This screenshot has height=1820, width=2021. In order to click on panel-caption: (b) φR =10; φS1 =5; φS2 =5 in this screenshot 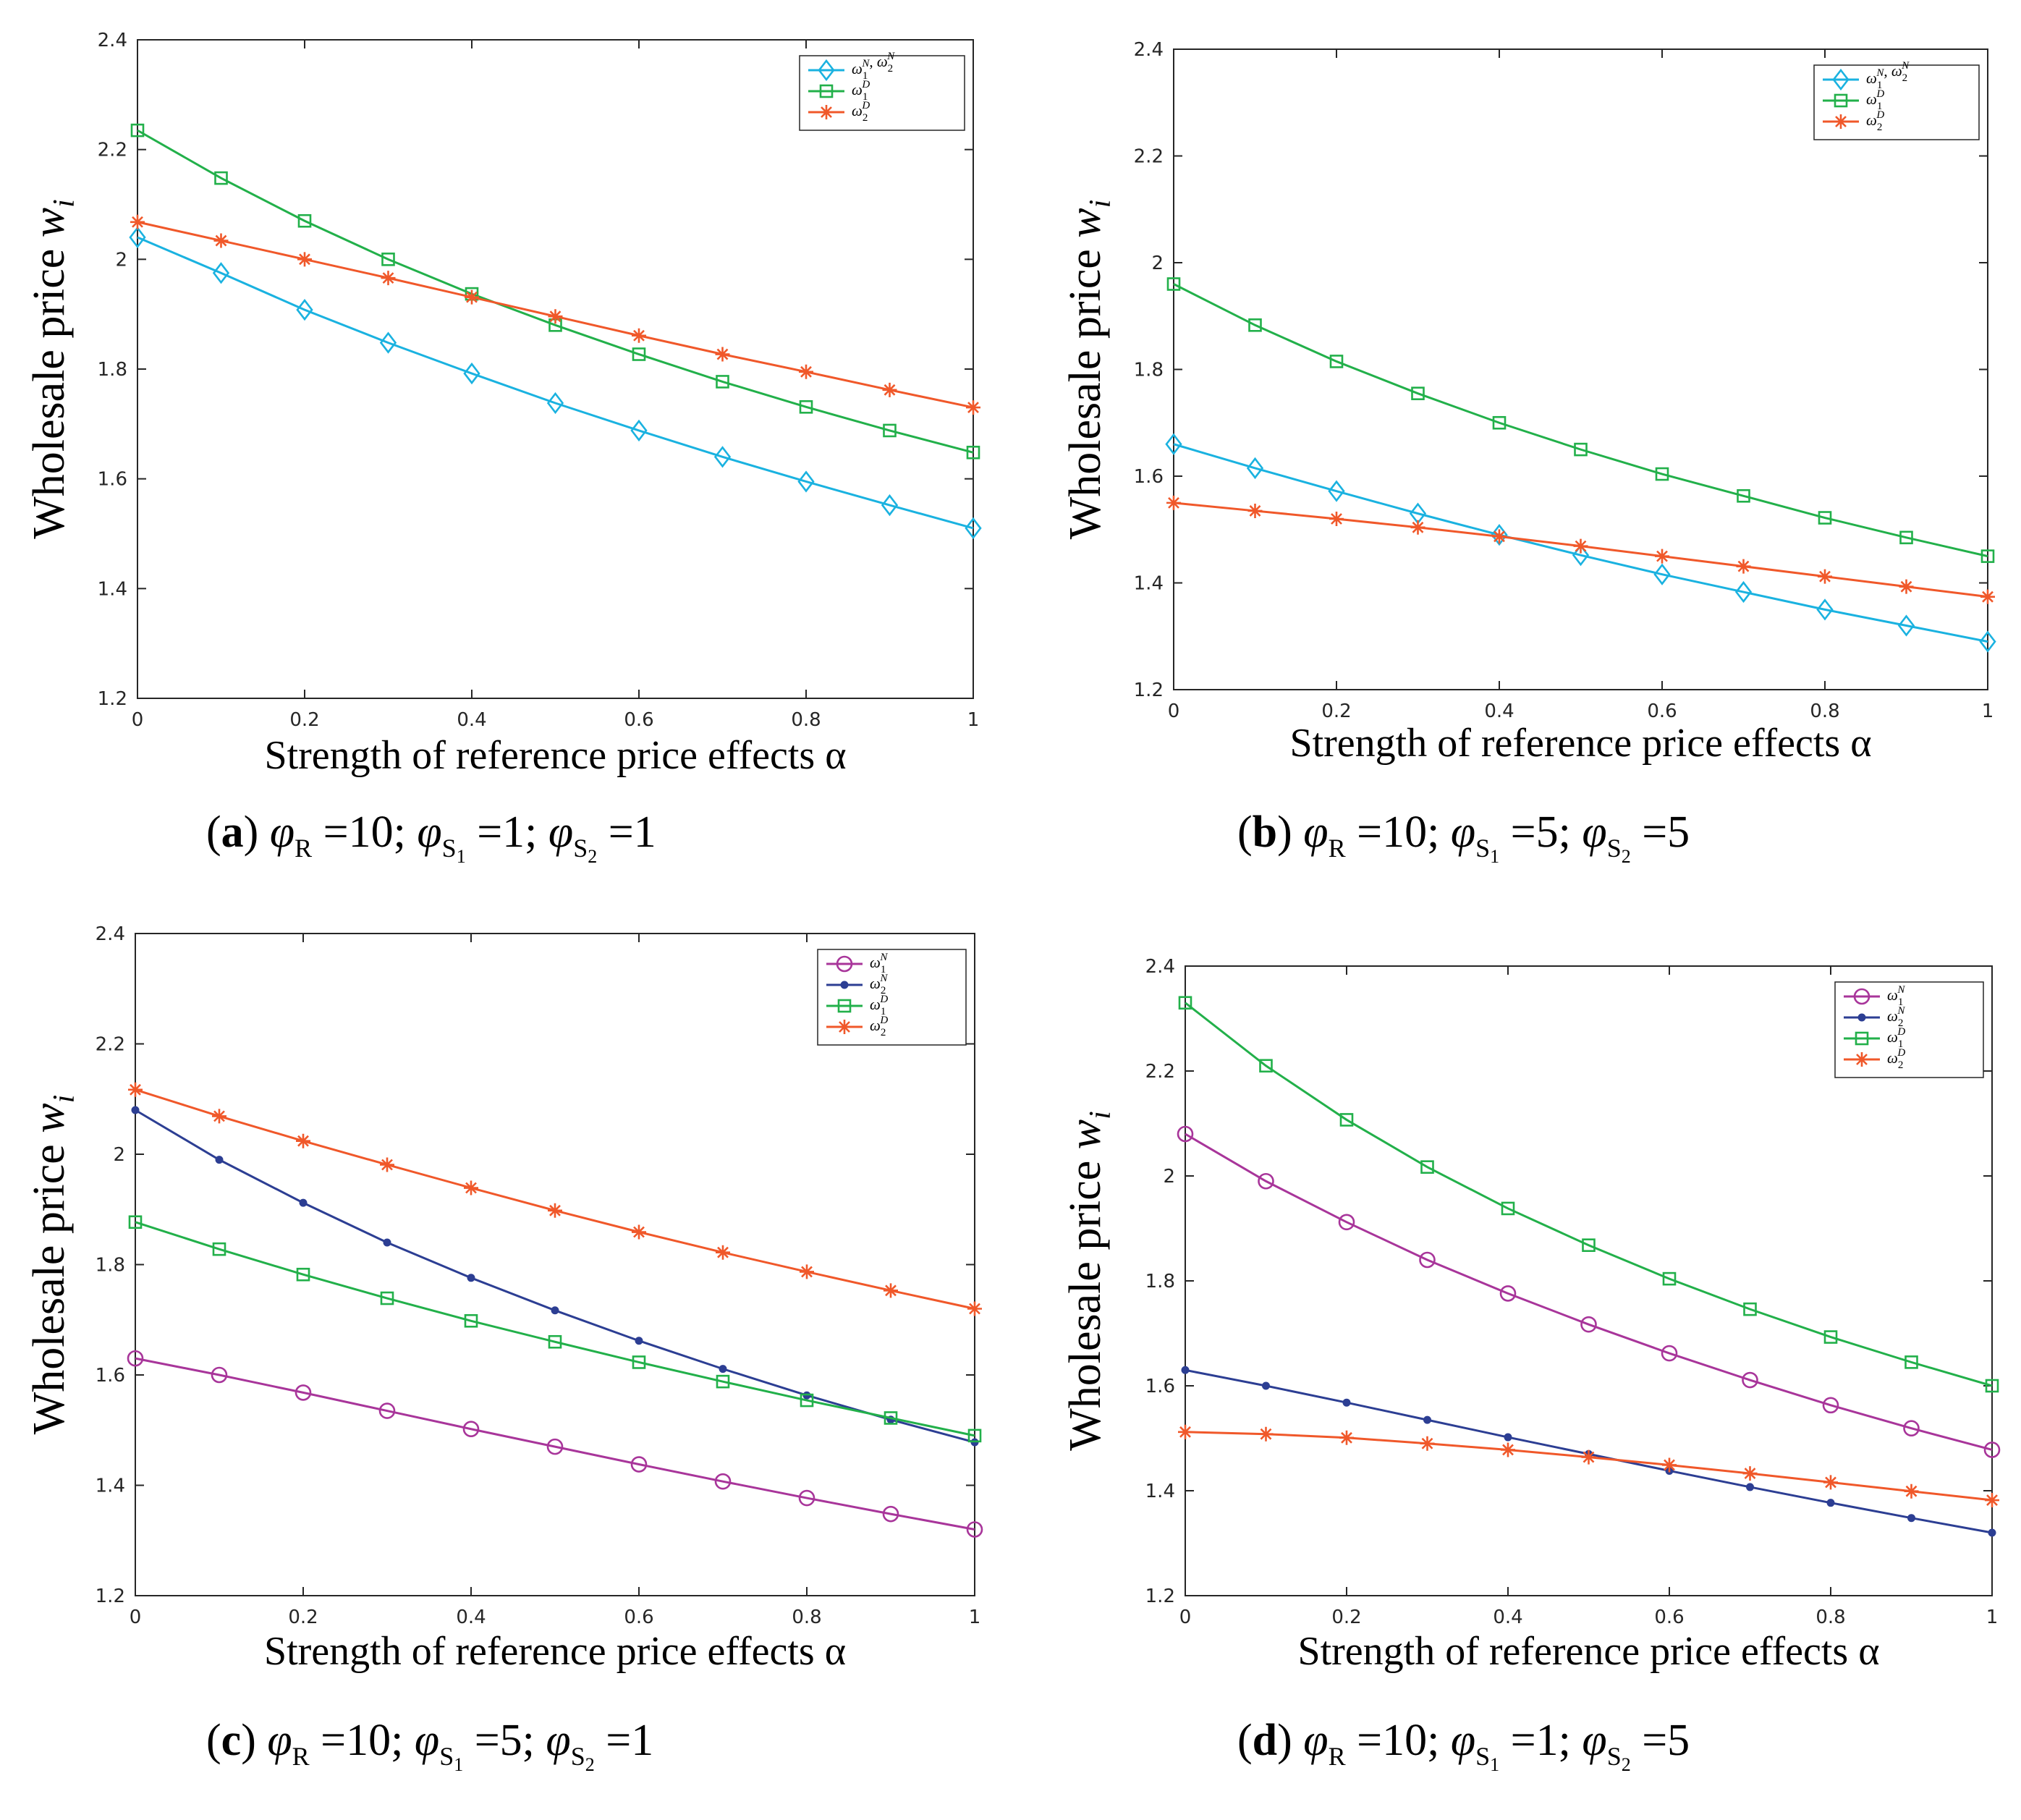, I will do `click(1463, 837)`.